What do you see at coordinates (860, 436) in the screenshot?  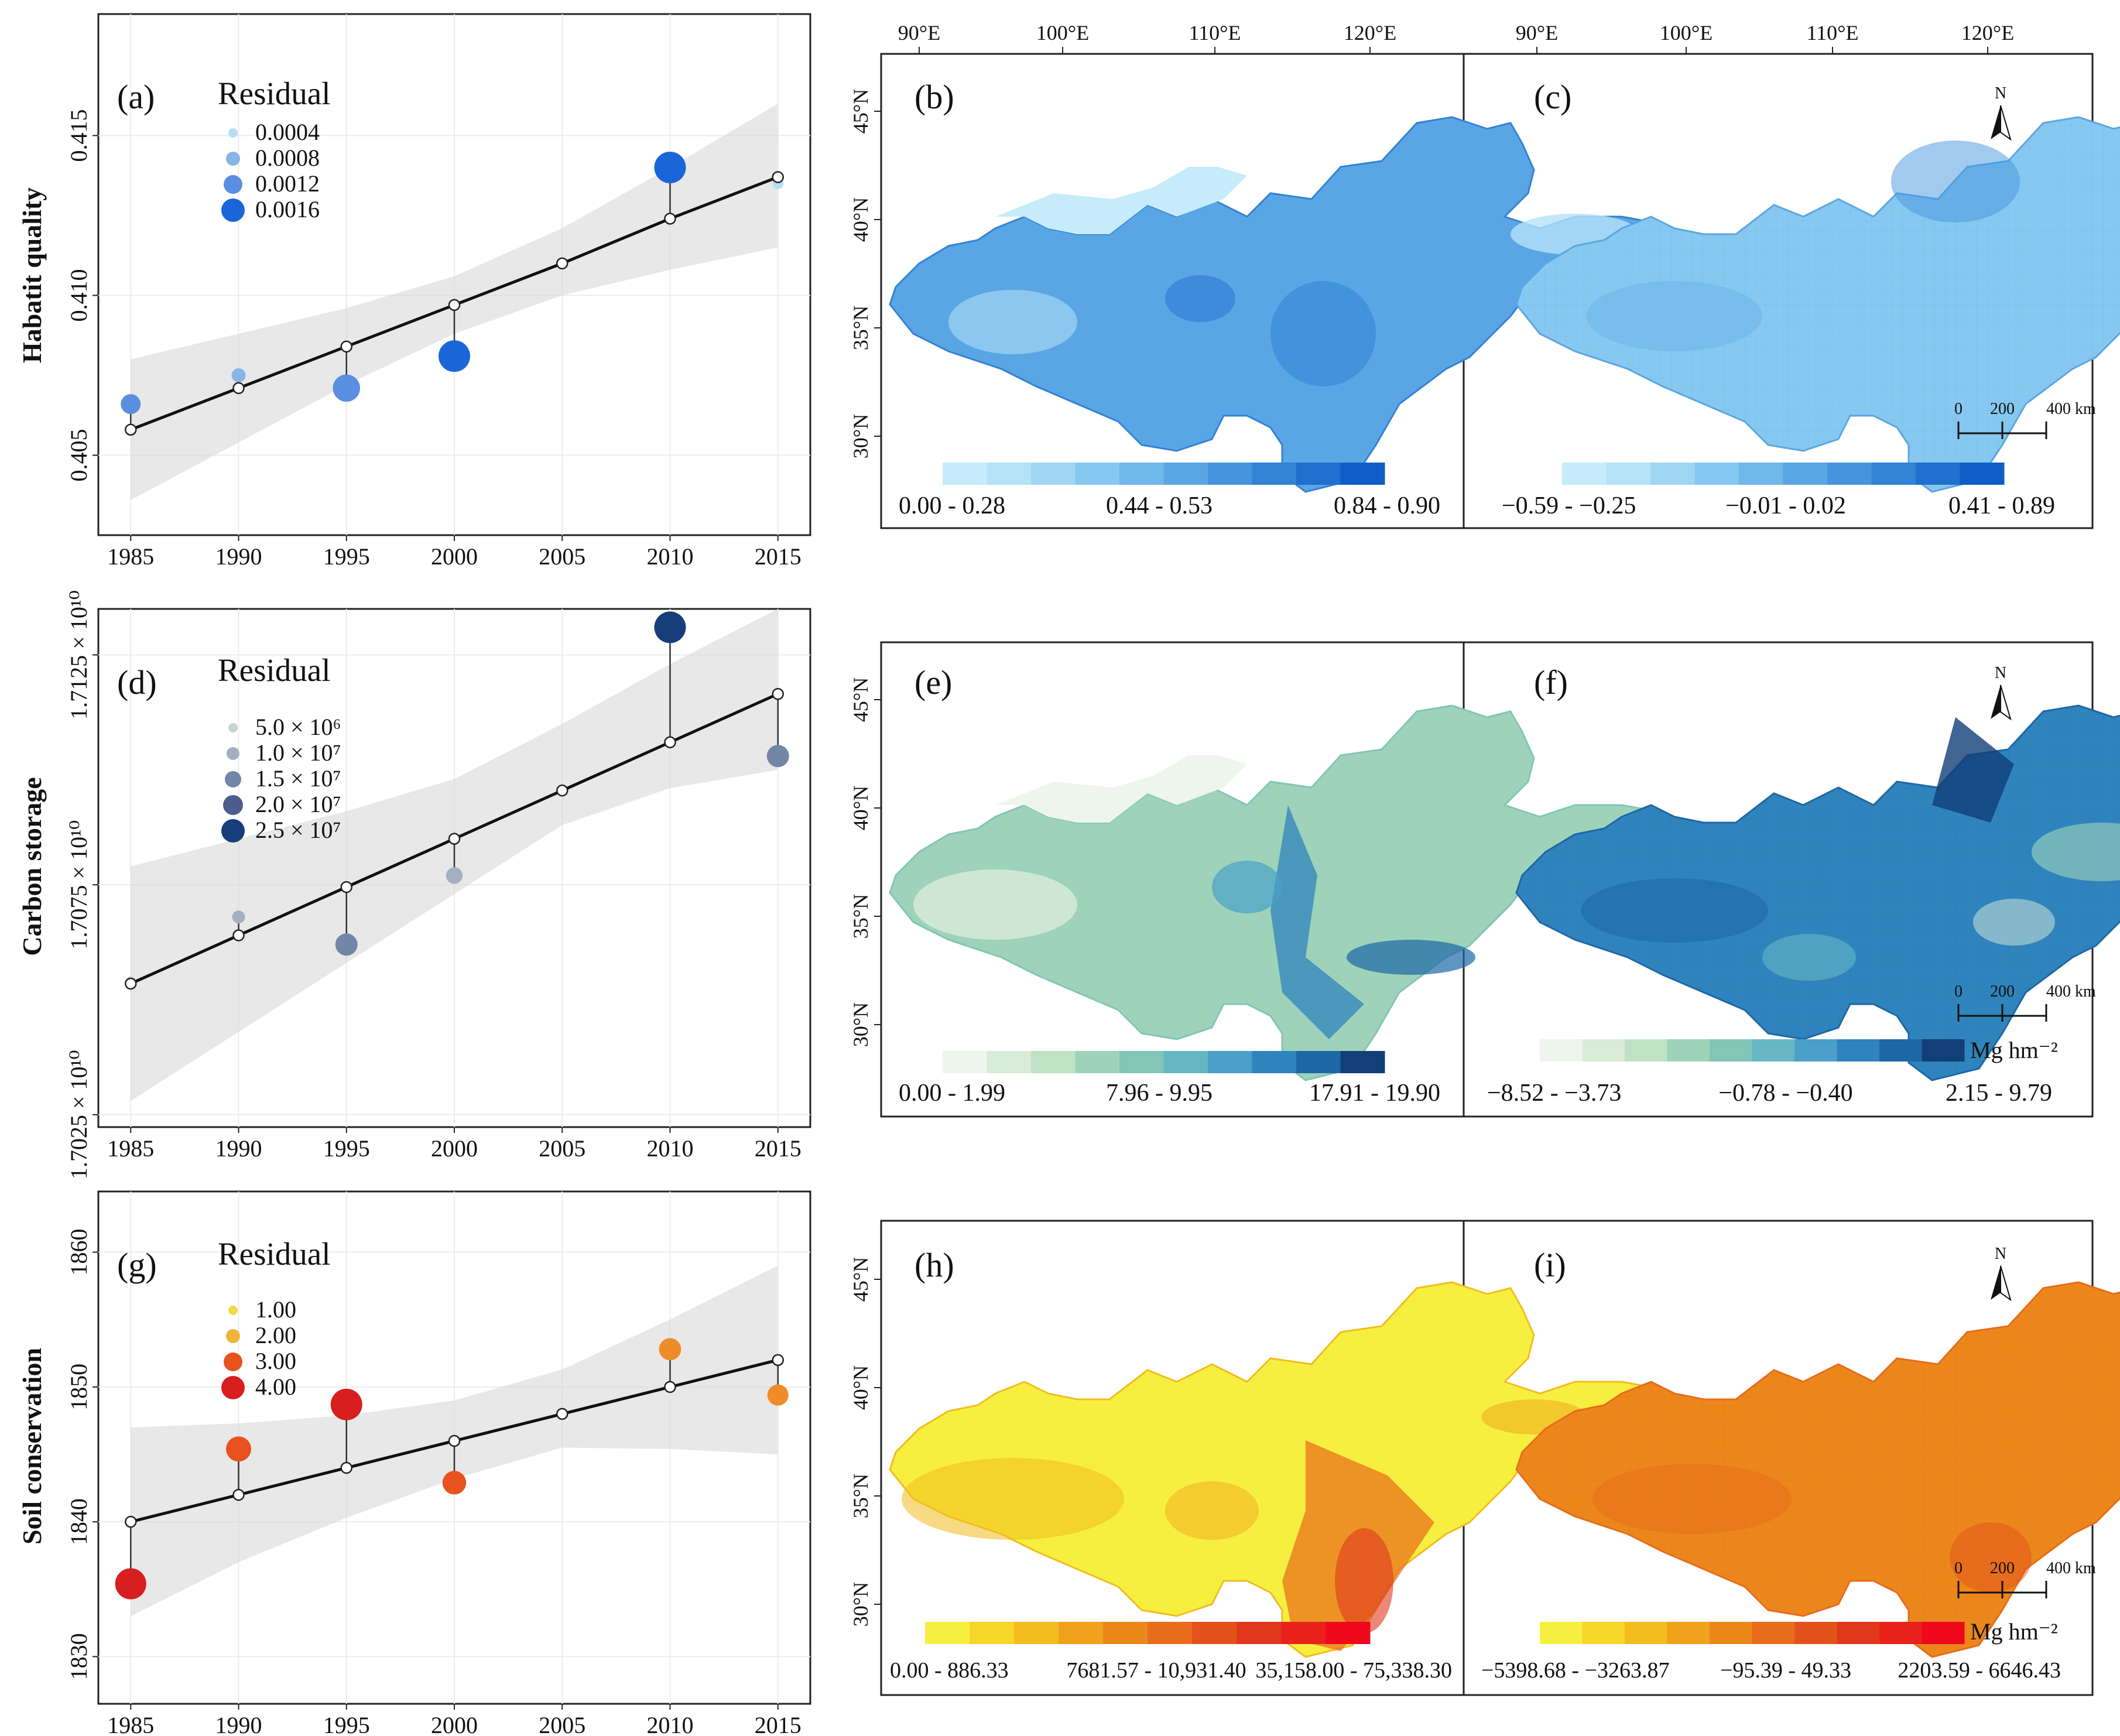 I see `lat-label-30n-row-1: 30°N` at bounding box center [860, 436].